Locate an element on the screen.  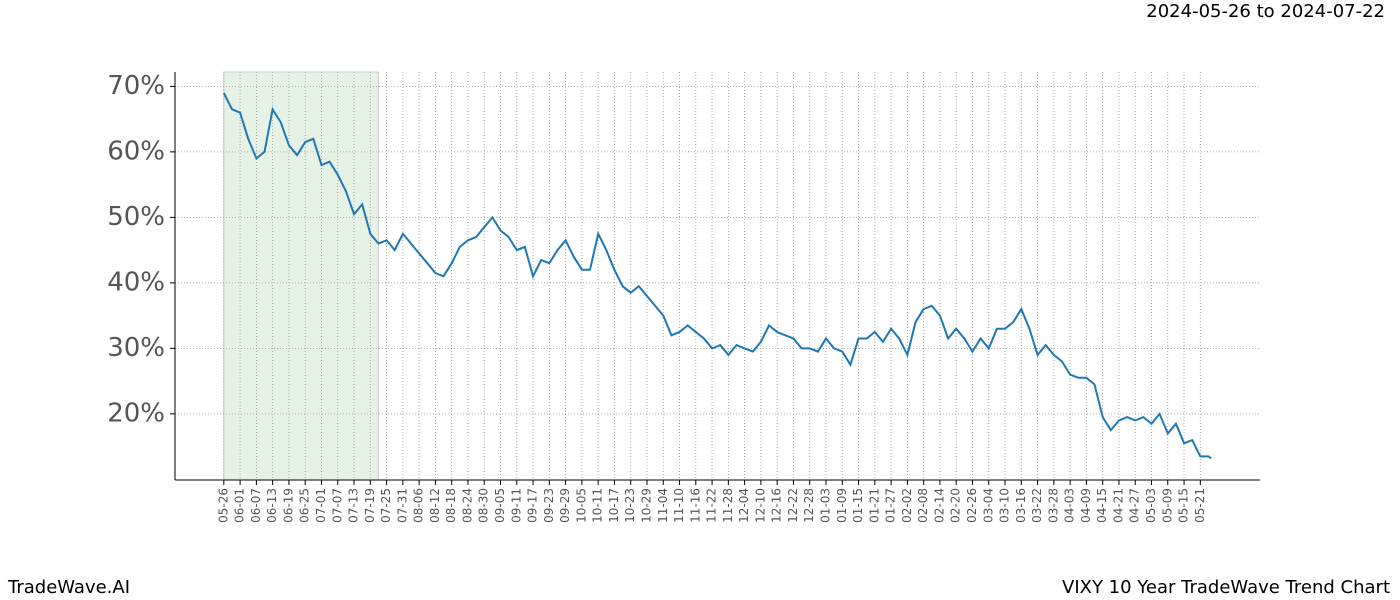
x-tick-label: 06-01 is located at coordinates (240, 505).